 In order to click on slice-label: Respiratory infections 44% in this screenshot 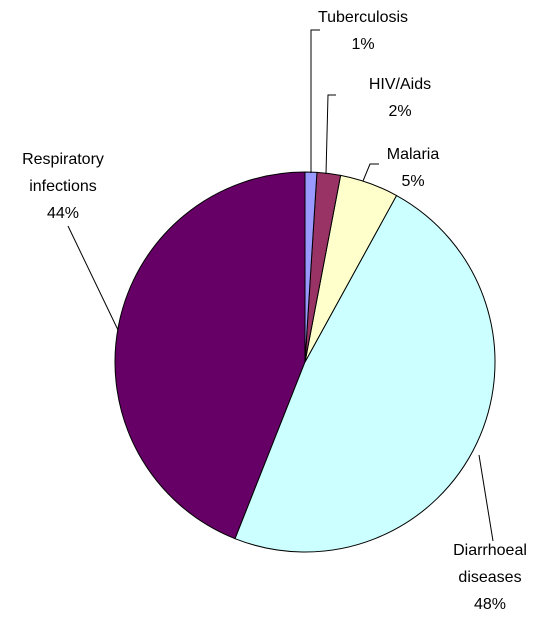, I will do `click(63, 186)`.